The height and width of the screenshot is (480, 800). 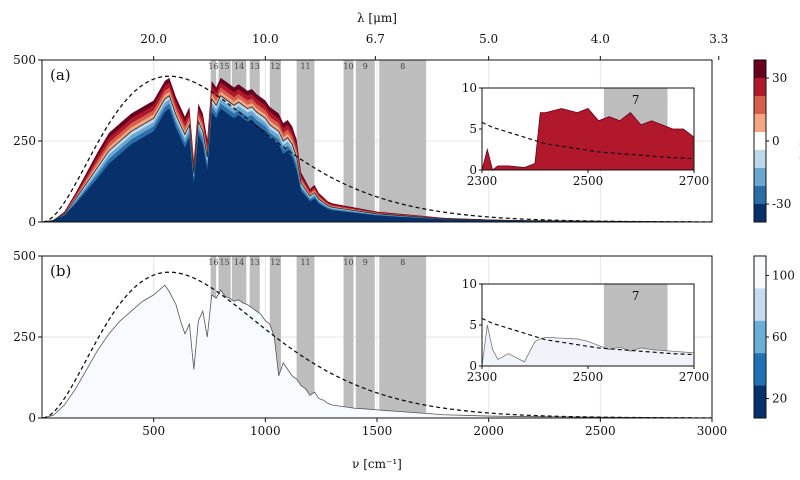 I want to click on colorbar-tick-label: 20, so click(x=779, y=399).